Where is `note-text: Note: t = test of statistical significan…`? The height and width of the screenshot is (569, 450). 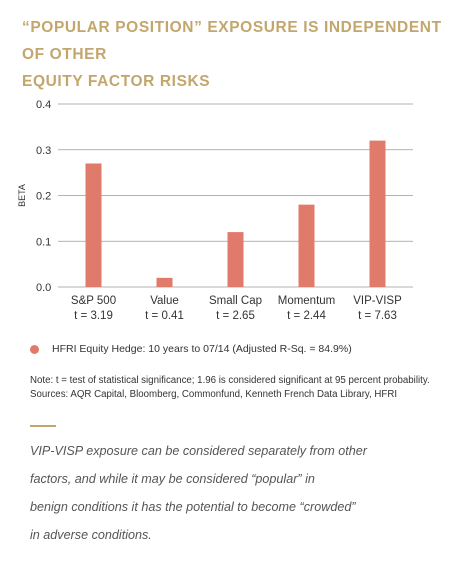 note-text: Note: t = test of statistical significan… is located at coordinates (230, 380).